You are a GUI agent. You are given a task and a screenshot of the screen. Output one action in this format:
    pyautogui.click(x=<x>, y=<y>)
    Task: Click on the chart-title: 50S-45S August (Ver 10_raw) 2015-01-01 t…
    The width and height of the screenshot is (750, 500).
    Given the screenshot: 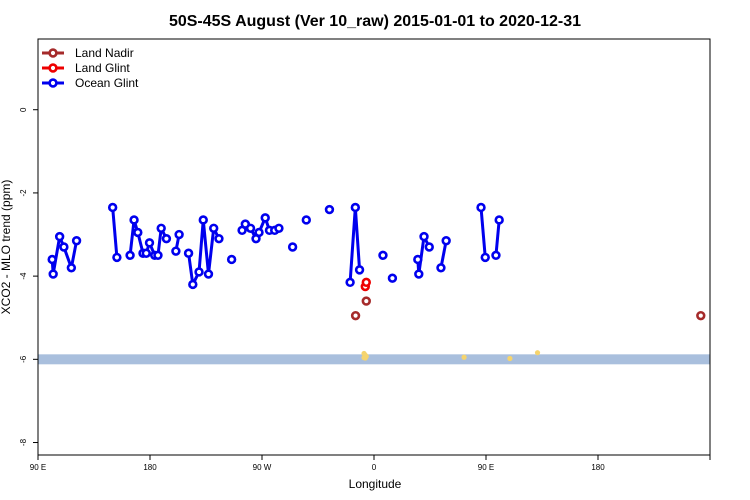 What is the action you would take?
    pyautogui.click(x=375, y=21)
    